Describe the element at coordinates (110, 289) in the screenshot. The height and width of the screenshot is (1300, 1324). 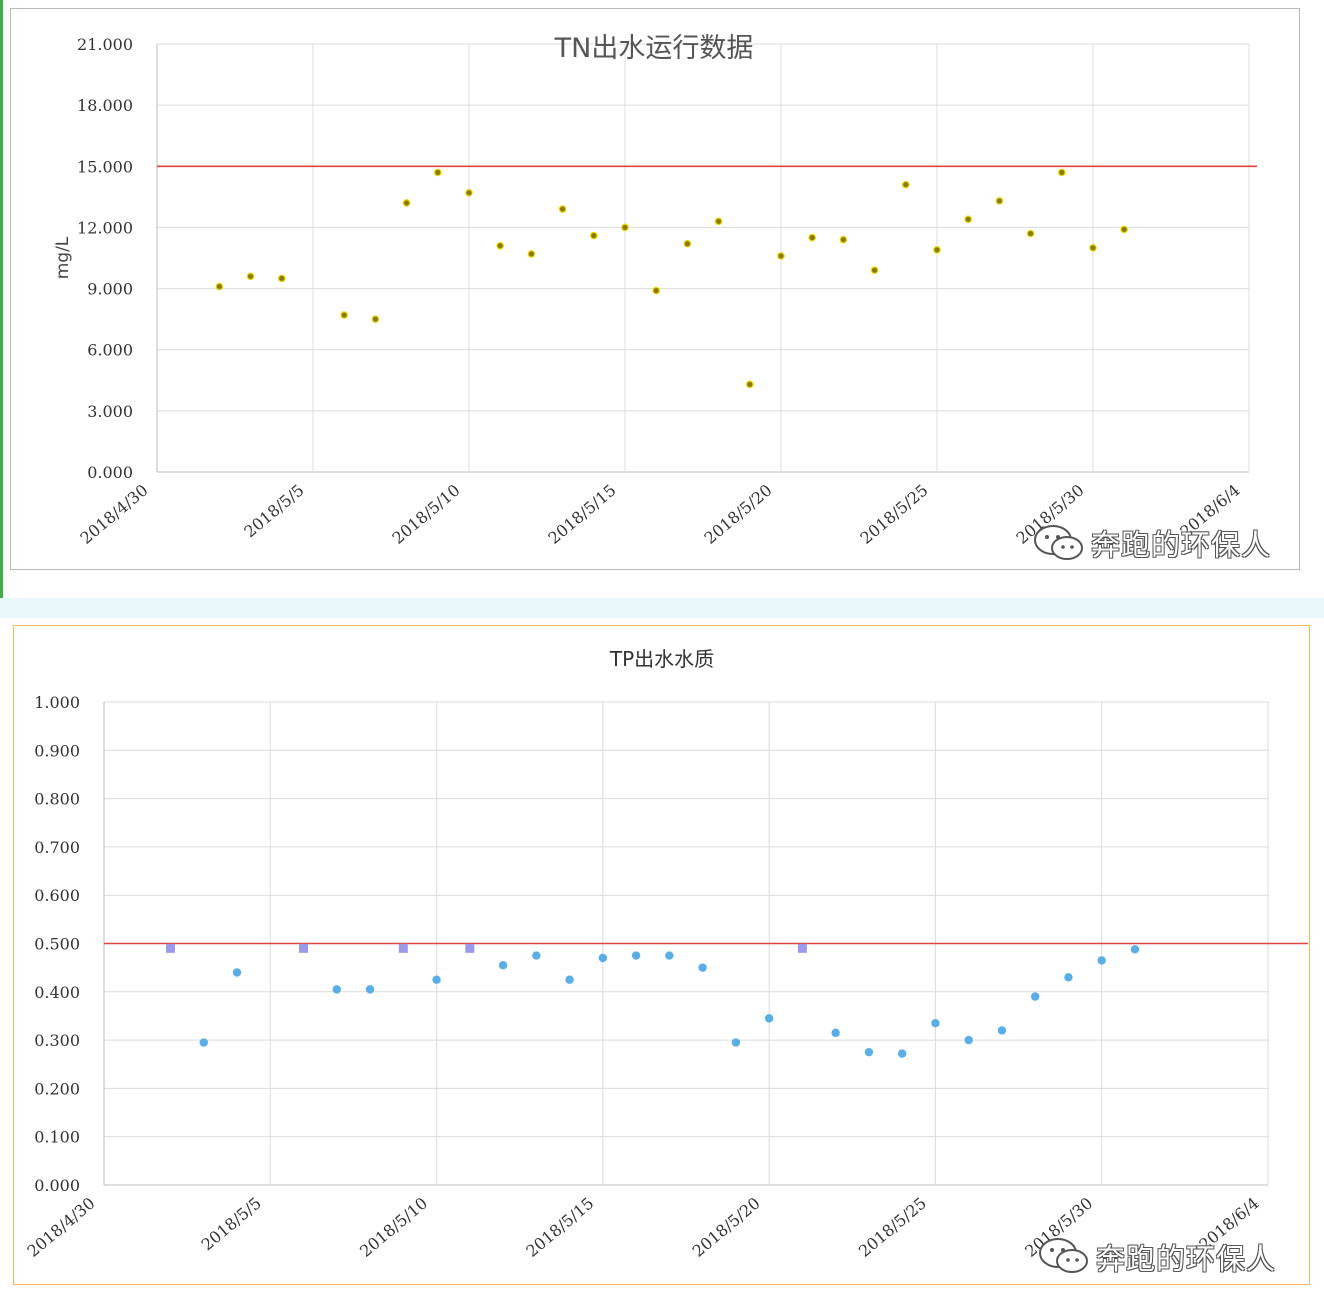
I see `y-tick-label: 9.000` at that location.